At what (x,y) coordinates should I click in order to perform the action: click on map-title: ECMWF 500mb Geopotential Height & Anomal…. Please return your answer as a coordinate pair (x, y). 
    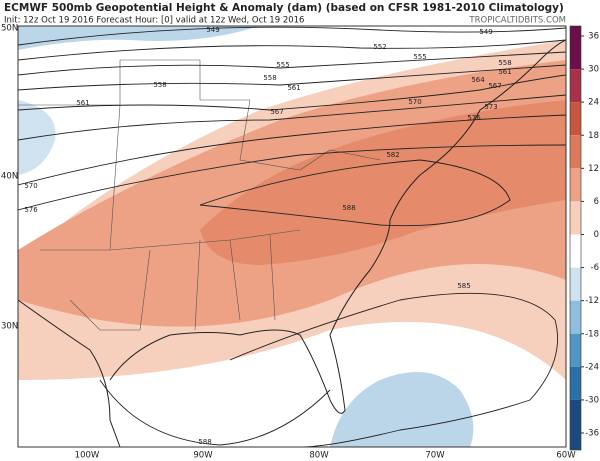
    Looking at the image, I should click on (284, 8).